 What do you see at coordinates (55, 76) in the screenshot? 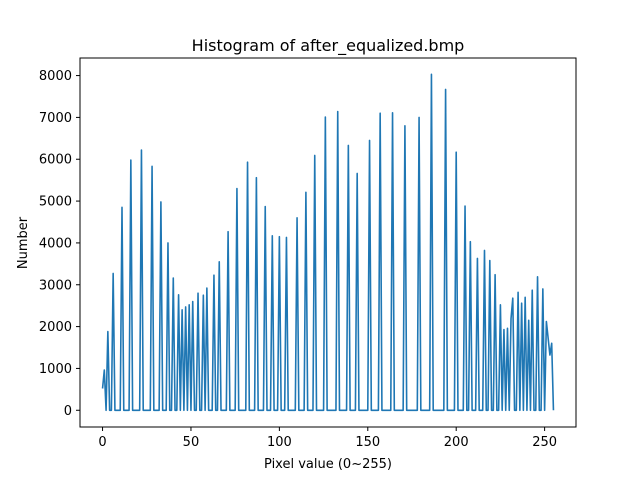
I see `y-tick-label: 8000` at bounding box center [55, 76].